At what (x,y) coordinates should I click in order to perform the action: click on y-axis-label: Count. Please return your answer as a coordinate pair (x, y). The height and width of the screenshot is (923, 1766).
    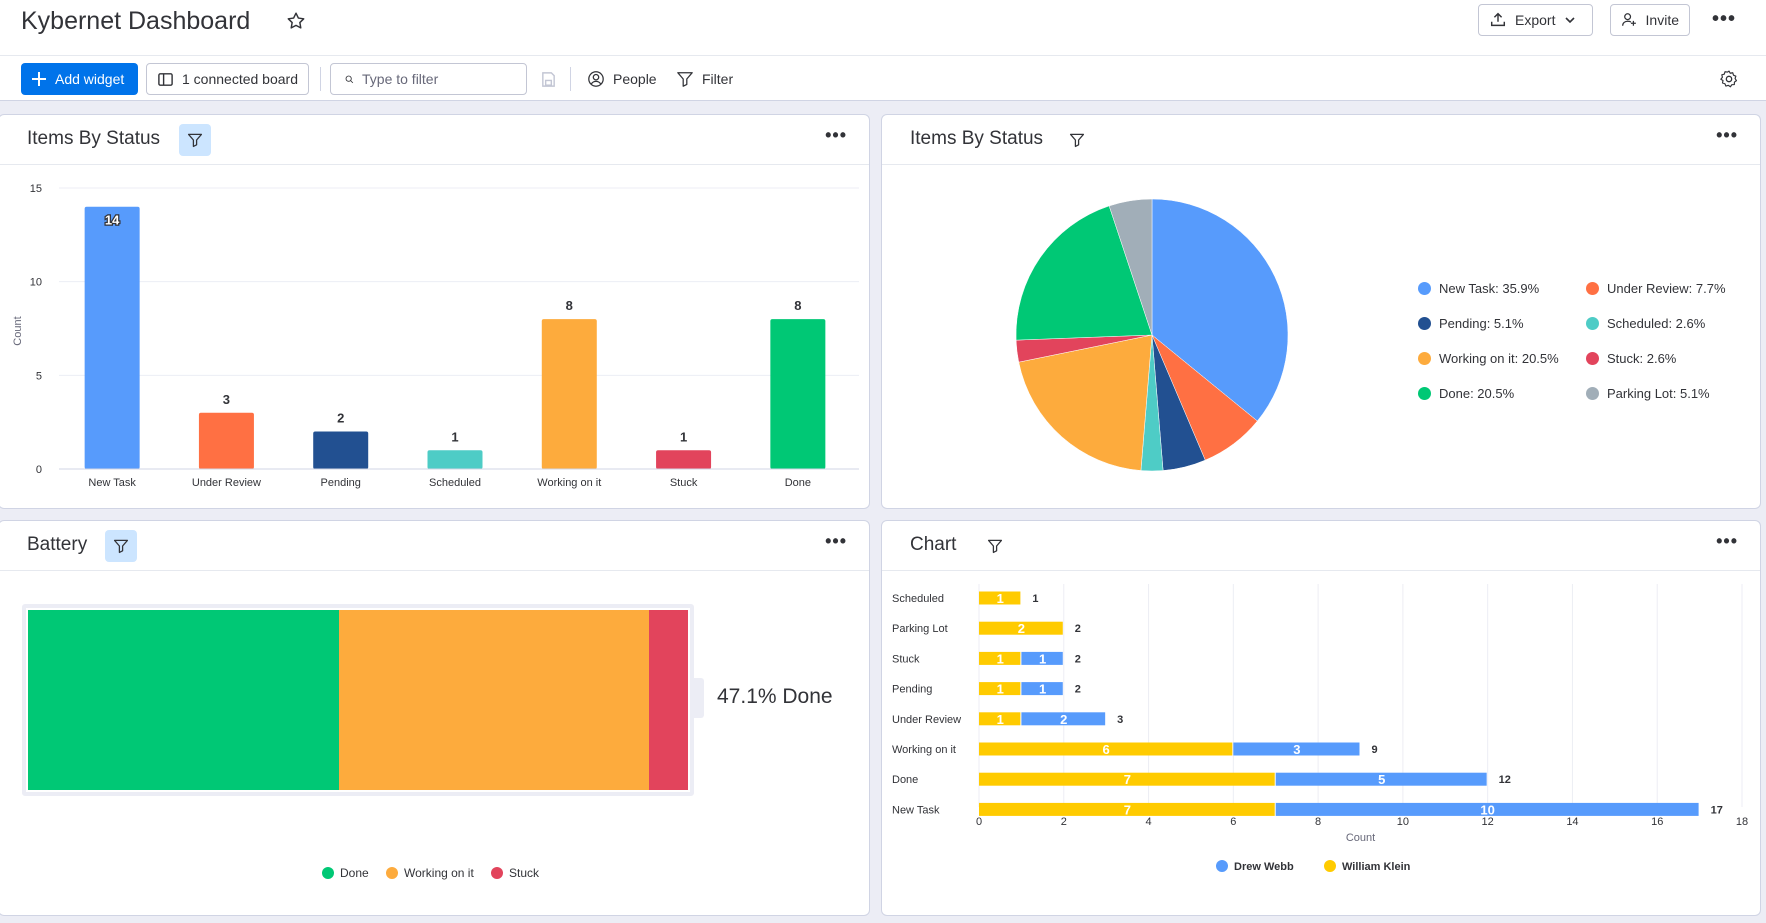
    Looking at the image, I should click on (18, 330).